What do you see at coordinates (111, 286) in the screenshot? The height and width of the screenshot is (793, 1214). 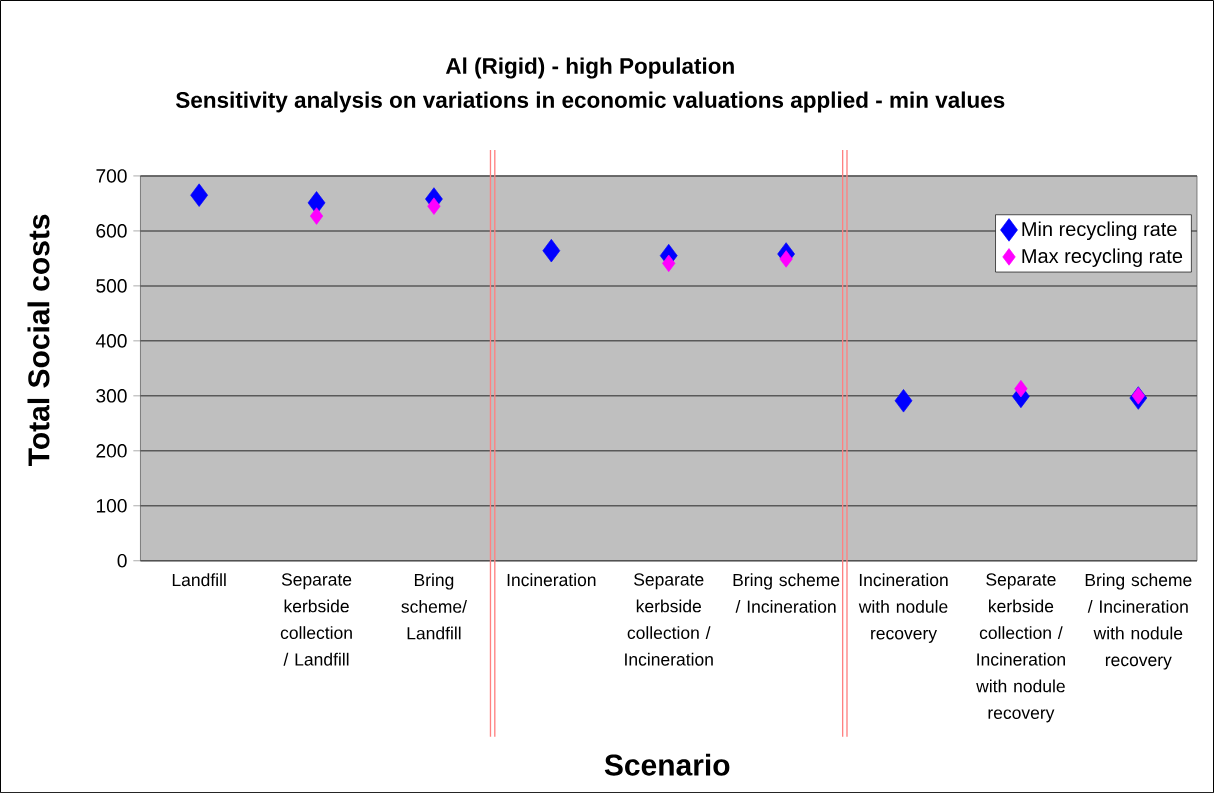 I see `y-tick-label: 500` at bounding box center [111, 286].